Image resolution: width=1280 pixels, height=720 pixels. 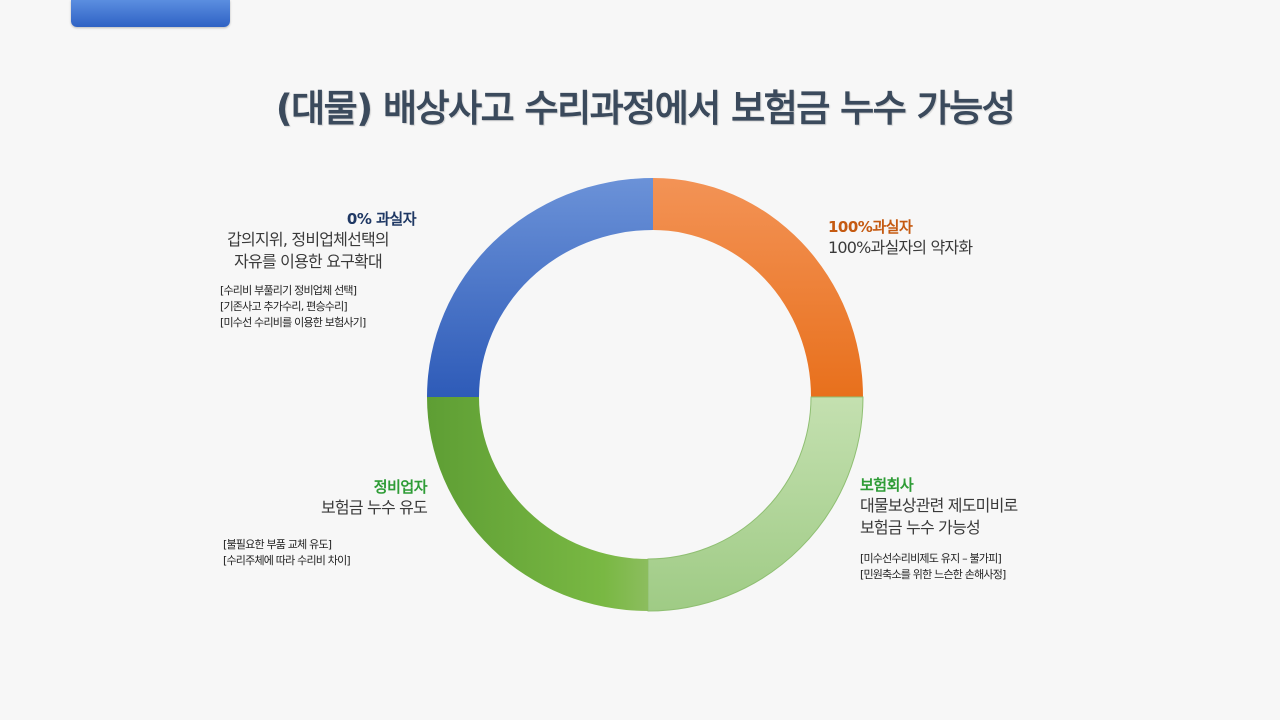 What do you see at coordinates (755, 504) in the screenshot?
I see `segment-insurer` at bounding box center [755, 504].